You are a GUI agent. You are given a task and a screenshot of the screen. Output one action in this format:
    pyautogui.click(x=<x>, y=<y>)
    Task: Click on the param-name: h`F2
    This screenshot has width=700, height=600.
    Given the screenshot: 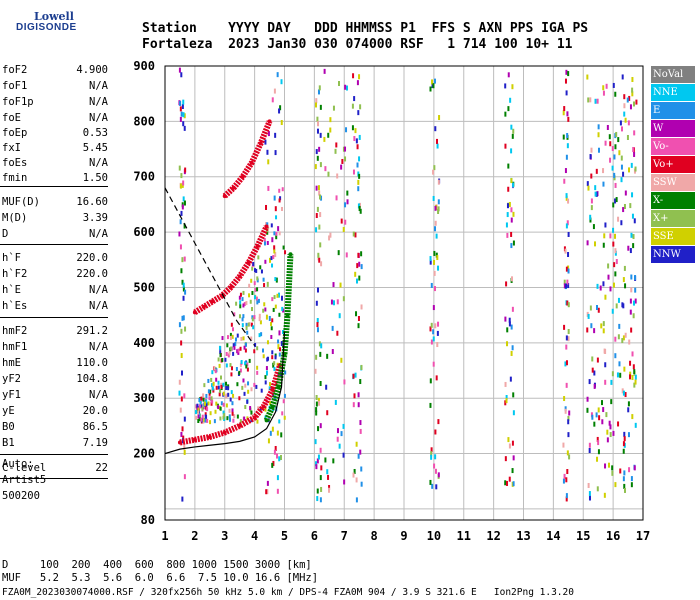 What is the action you would take?
    pyautogui.click(x=15, y=274)
    